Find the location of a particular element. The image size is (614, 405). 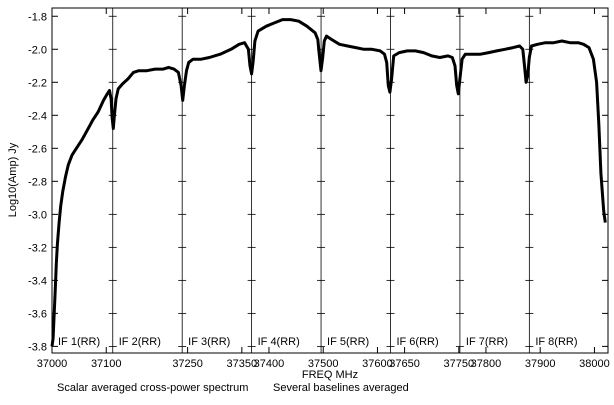

x-axis-label: FREQ MHz is located at coordinates (330, 375).